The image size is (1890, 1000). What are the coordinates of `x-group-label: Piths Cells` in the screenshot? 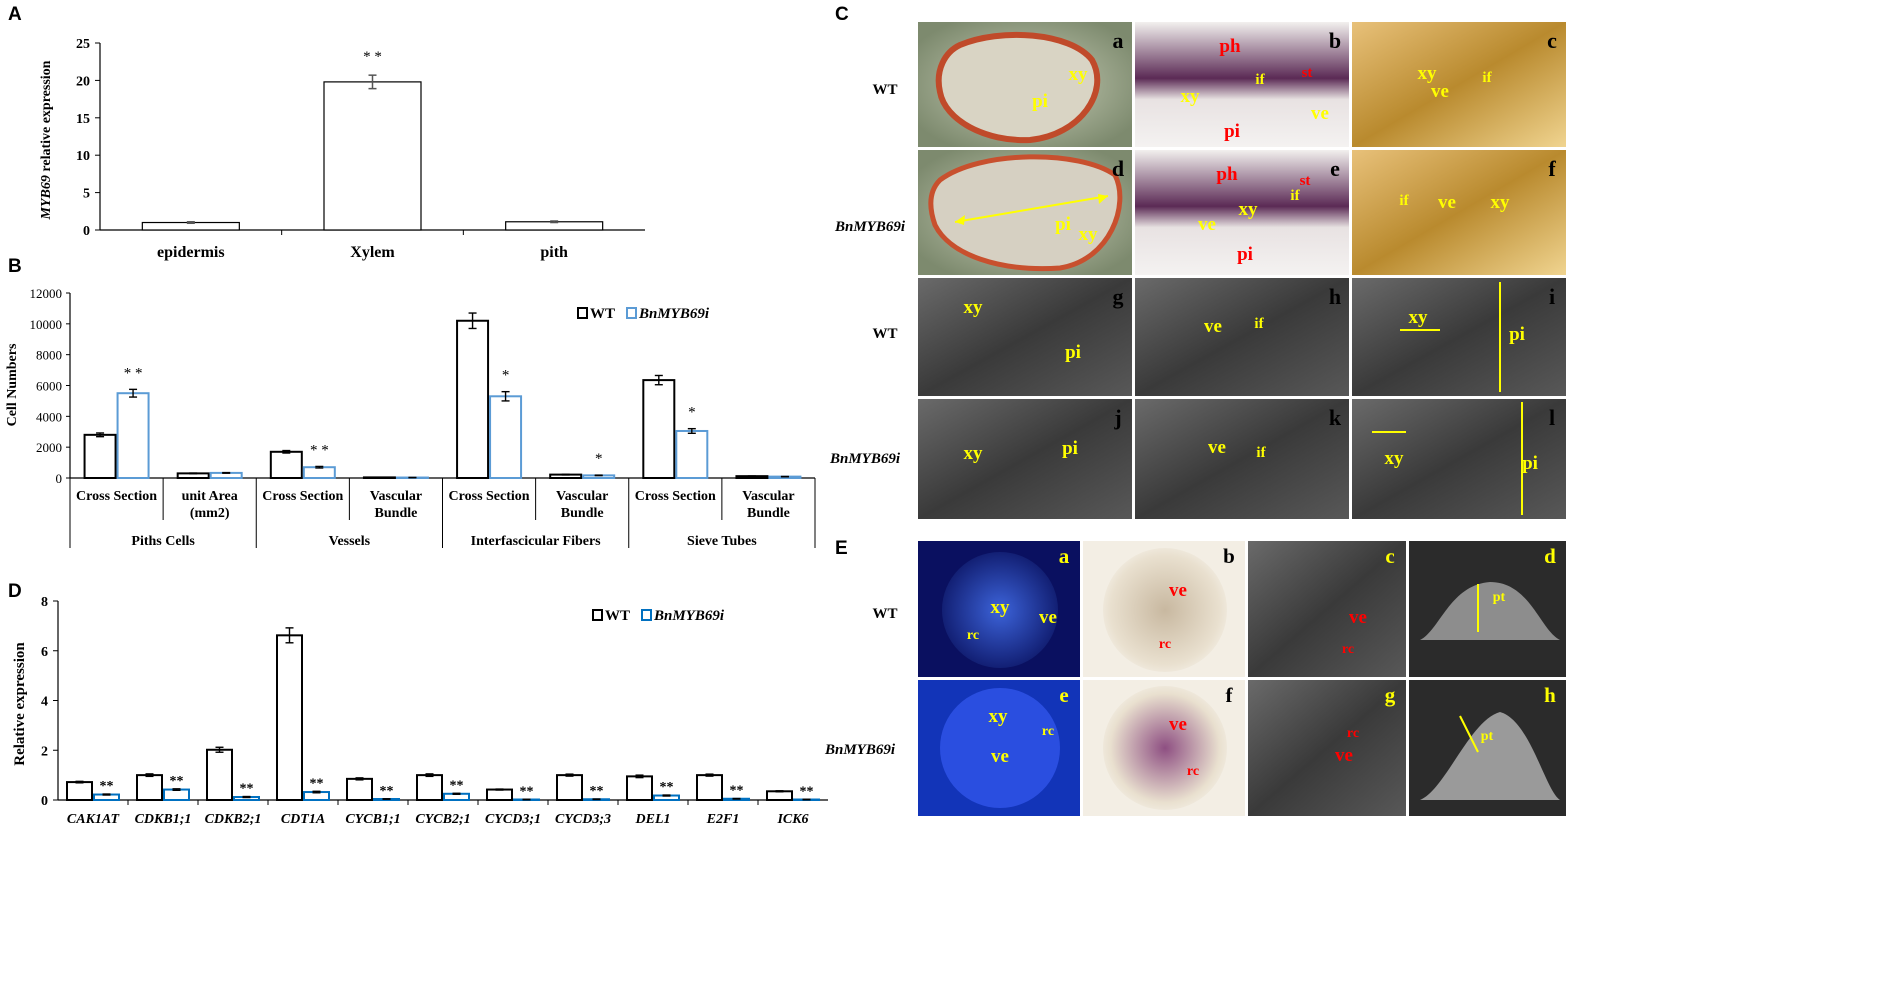 It's located at (163, 541).